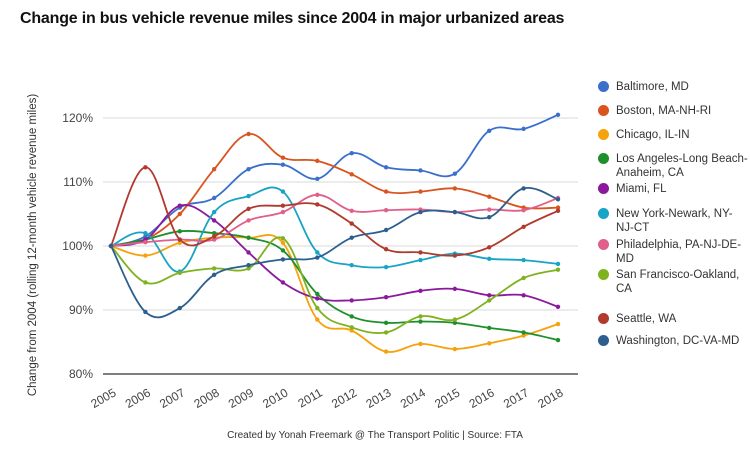 The height and width of the screenshot is (451, 750). Describe the element at coordinates (138, 398) in the screenshot. I see `x-tick-label: 2006` at that location.